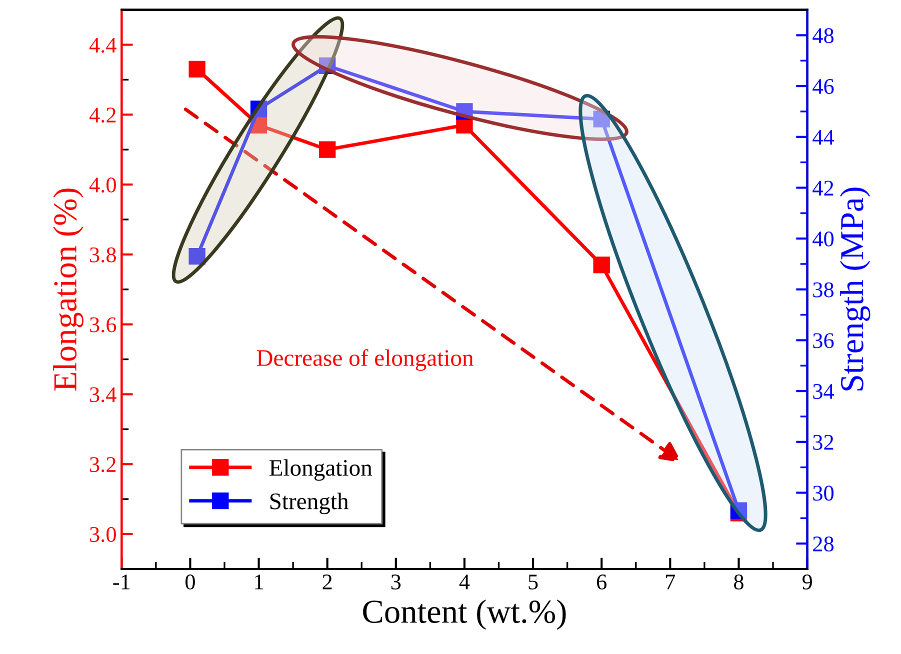  What do you see at coordinates (464, 615) in the screenshot?
I see `x-axis-title: Content (wt.%)` at bounding box center [464, 615].